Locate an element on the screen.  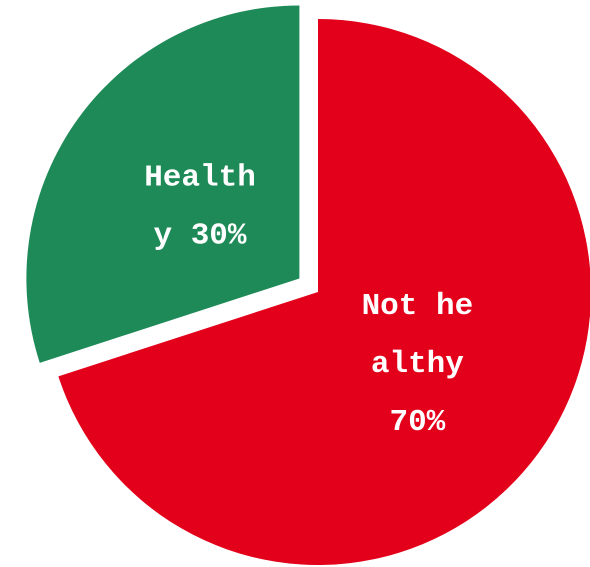
label-part: Health is located at coordinates (200, 177).